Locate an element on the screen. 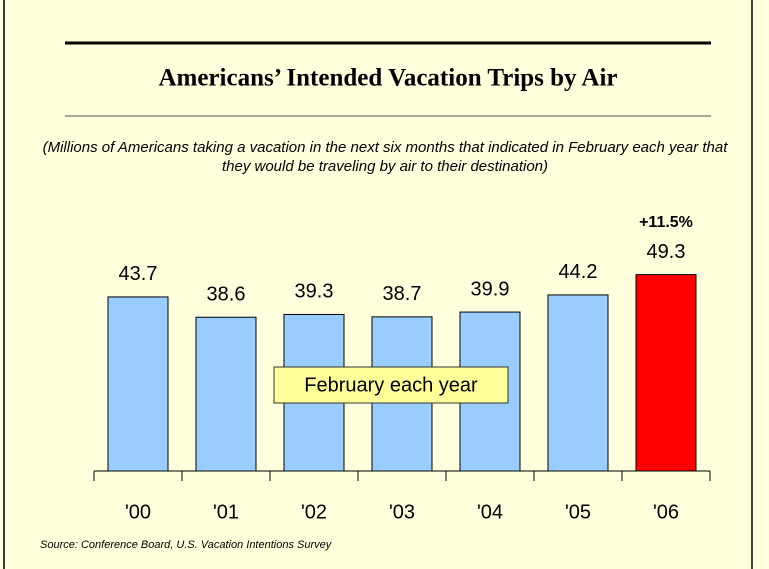  x-tick-label: '03 is located at coordinates (402, 512).